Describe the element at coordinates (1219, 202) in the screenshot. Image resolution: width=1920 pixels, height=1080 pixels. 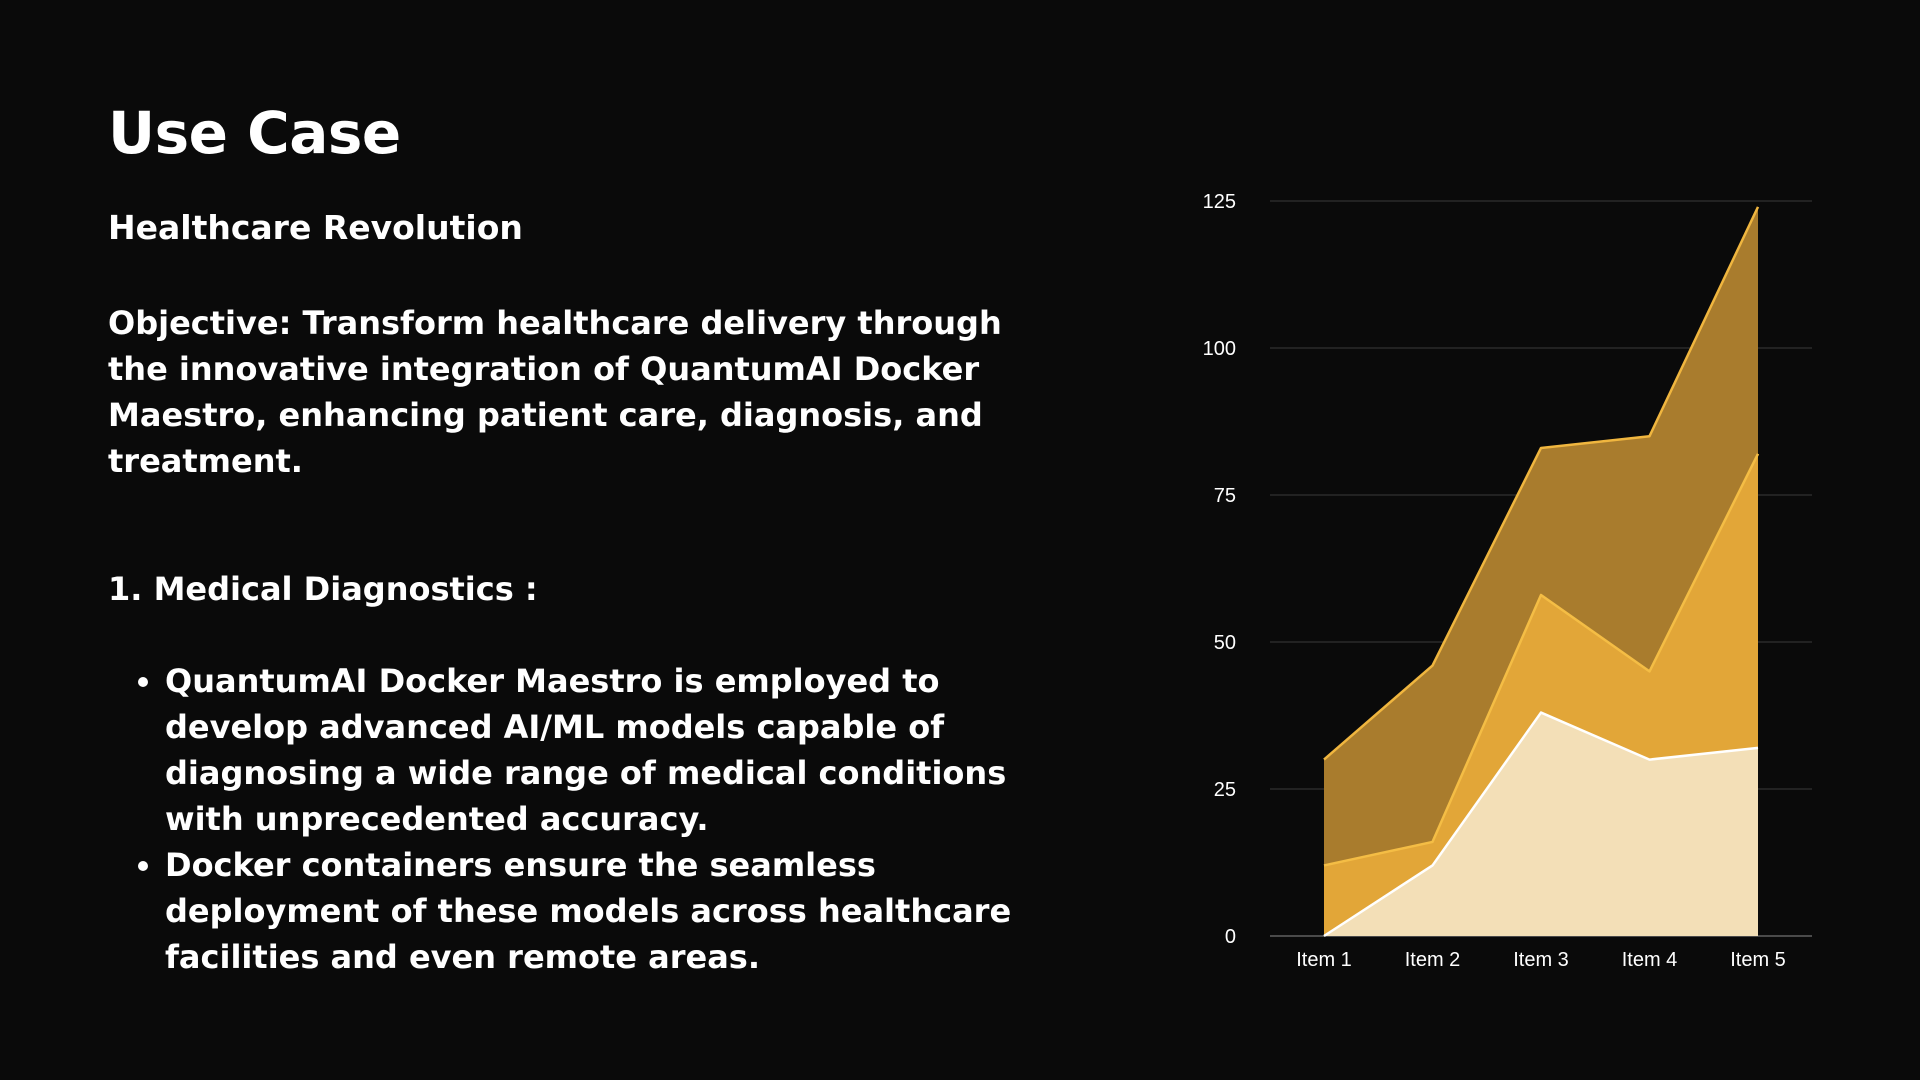
I see `y-tick-label: 125` at that location.